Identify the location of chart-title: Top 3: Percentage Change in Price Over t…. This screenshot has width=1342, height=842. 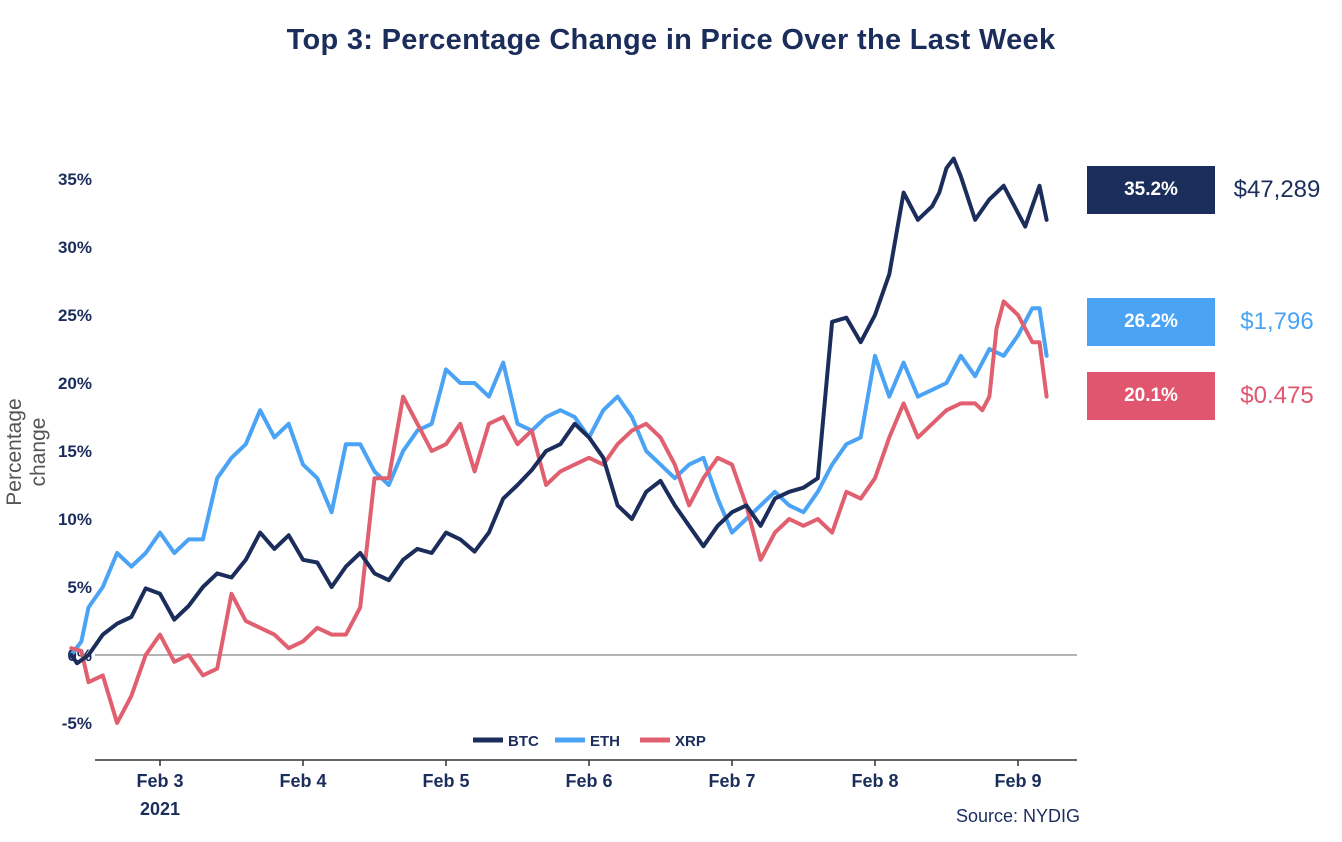
(671, 40).